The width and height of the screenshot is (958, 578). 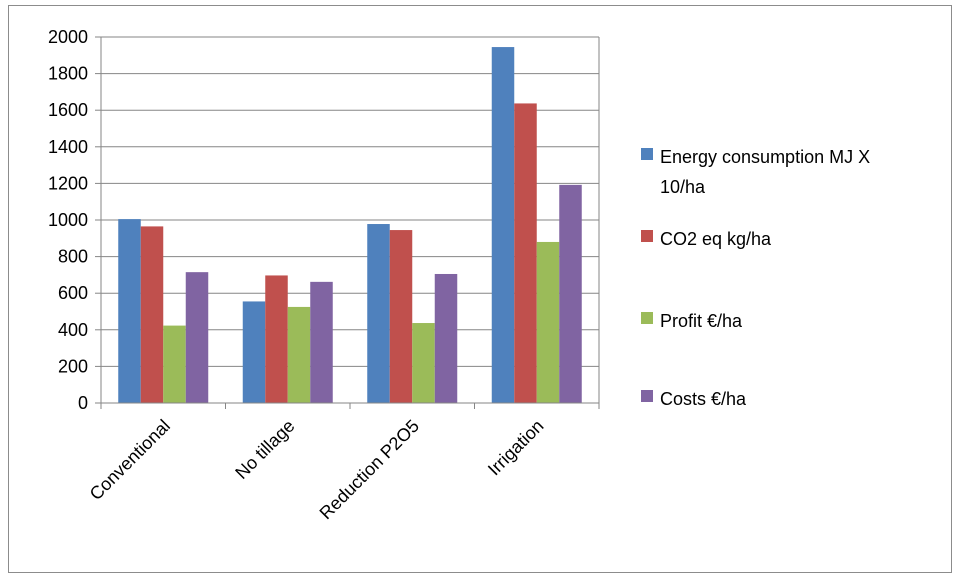 I want to click on y-tick-label: 400, so click(x=73, y=330).